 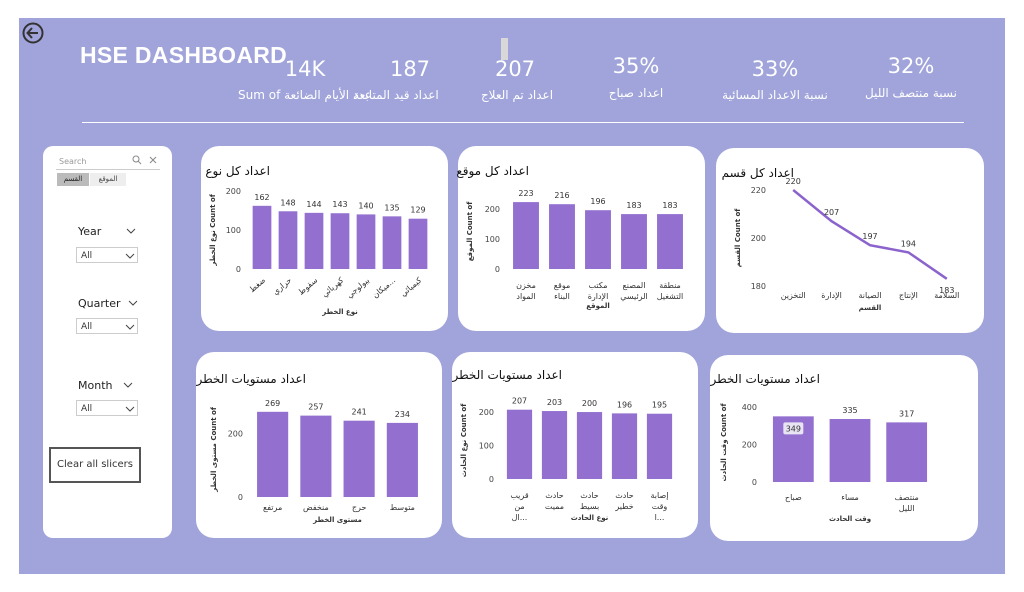 I want to click on x-tick-label: قريب, so click(x=519, y=495).